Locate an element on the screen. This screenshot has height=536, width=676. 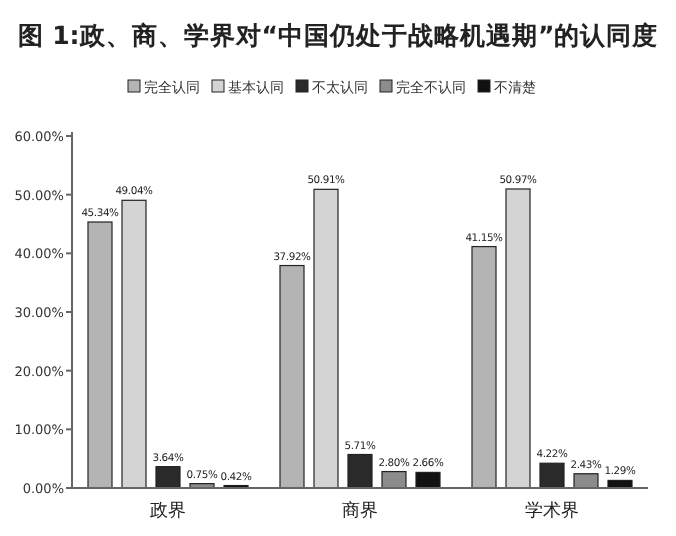
x-tick-label: 商界 is located at coordinates (360, 511).